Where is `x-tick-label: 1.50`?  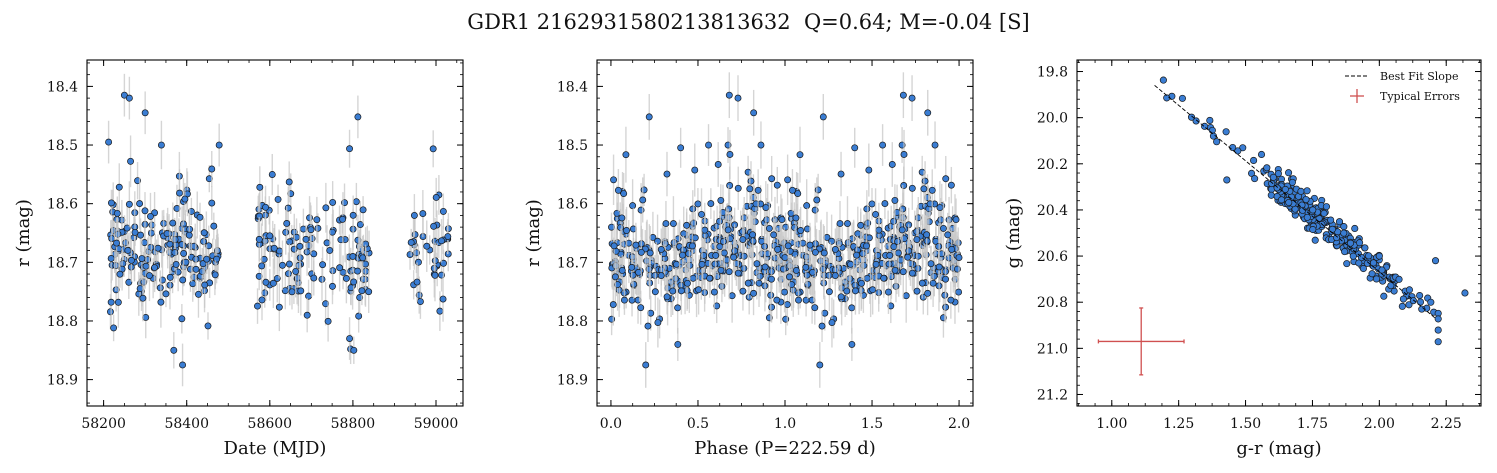
x-tick-label: 1.50 is located at coordinates (1245, 424).